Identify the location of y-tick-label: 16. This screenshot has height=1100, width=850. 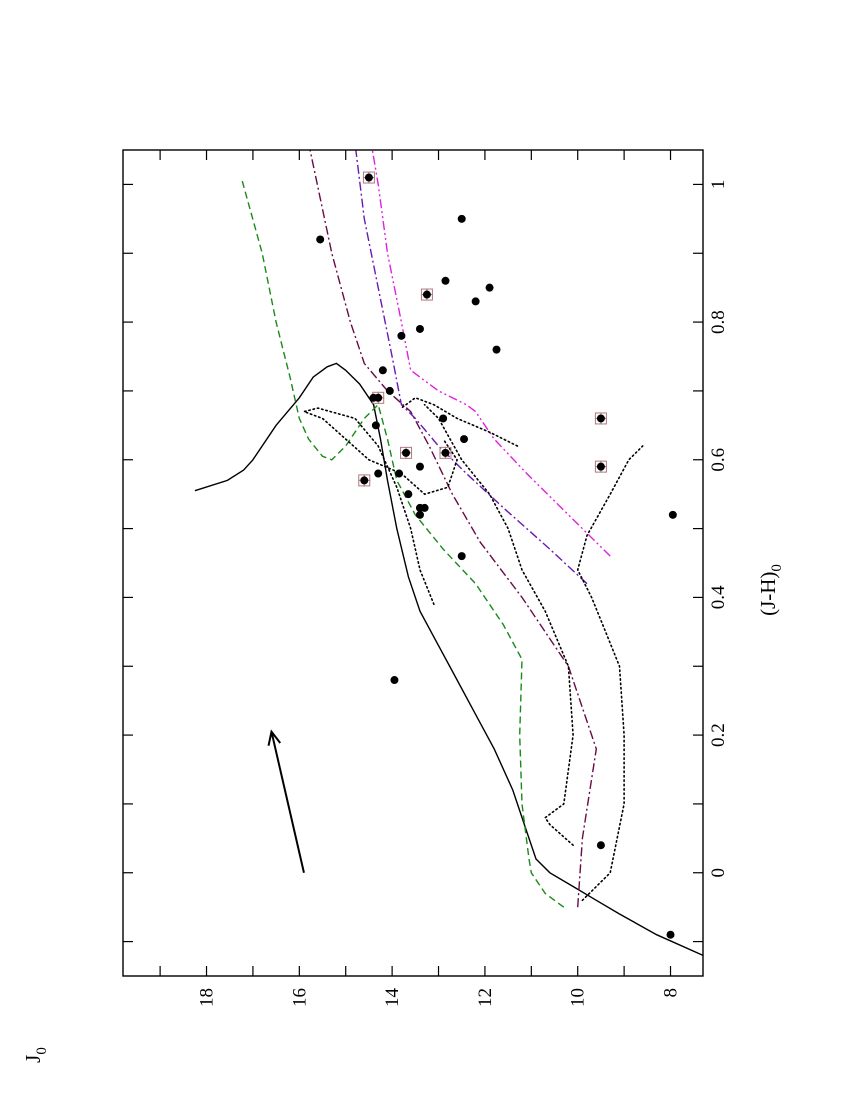
(299, 997).